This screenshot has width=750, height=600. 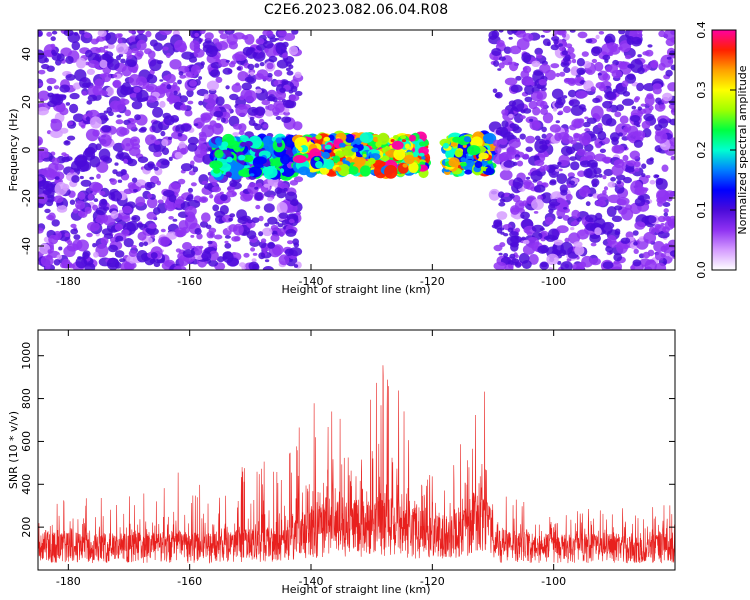 What do you see at coordinates (13, 450) in the screenshot?
I see `snr-y-axis-title: SNR (10 * v/v)` at bounding box center [13, 450].